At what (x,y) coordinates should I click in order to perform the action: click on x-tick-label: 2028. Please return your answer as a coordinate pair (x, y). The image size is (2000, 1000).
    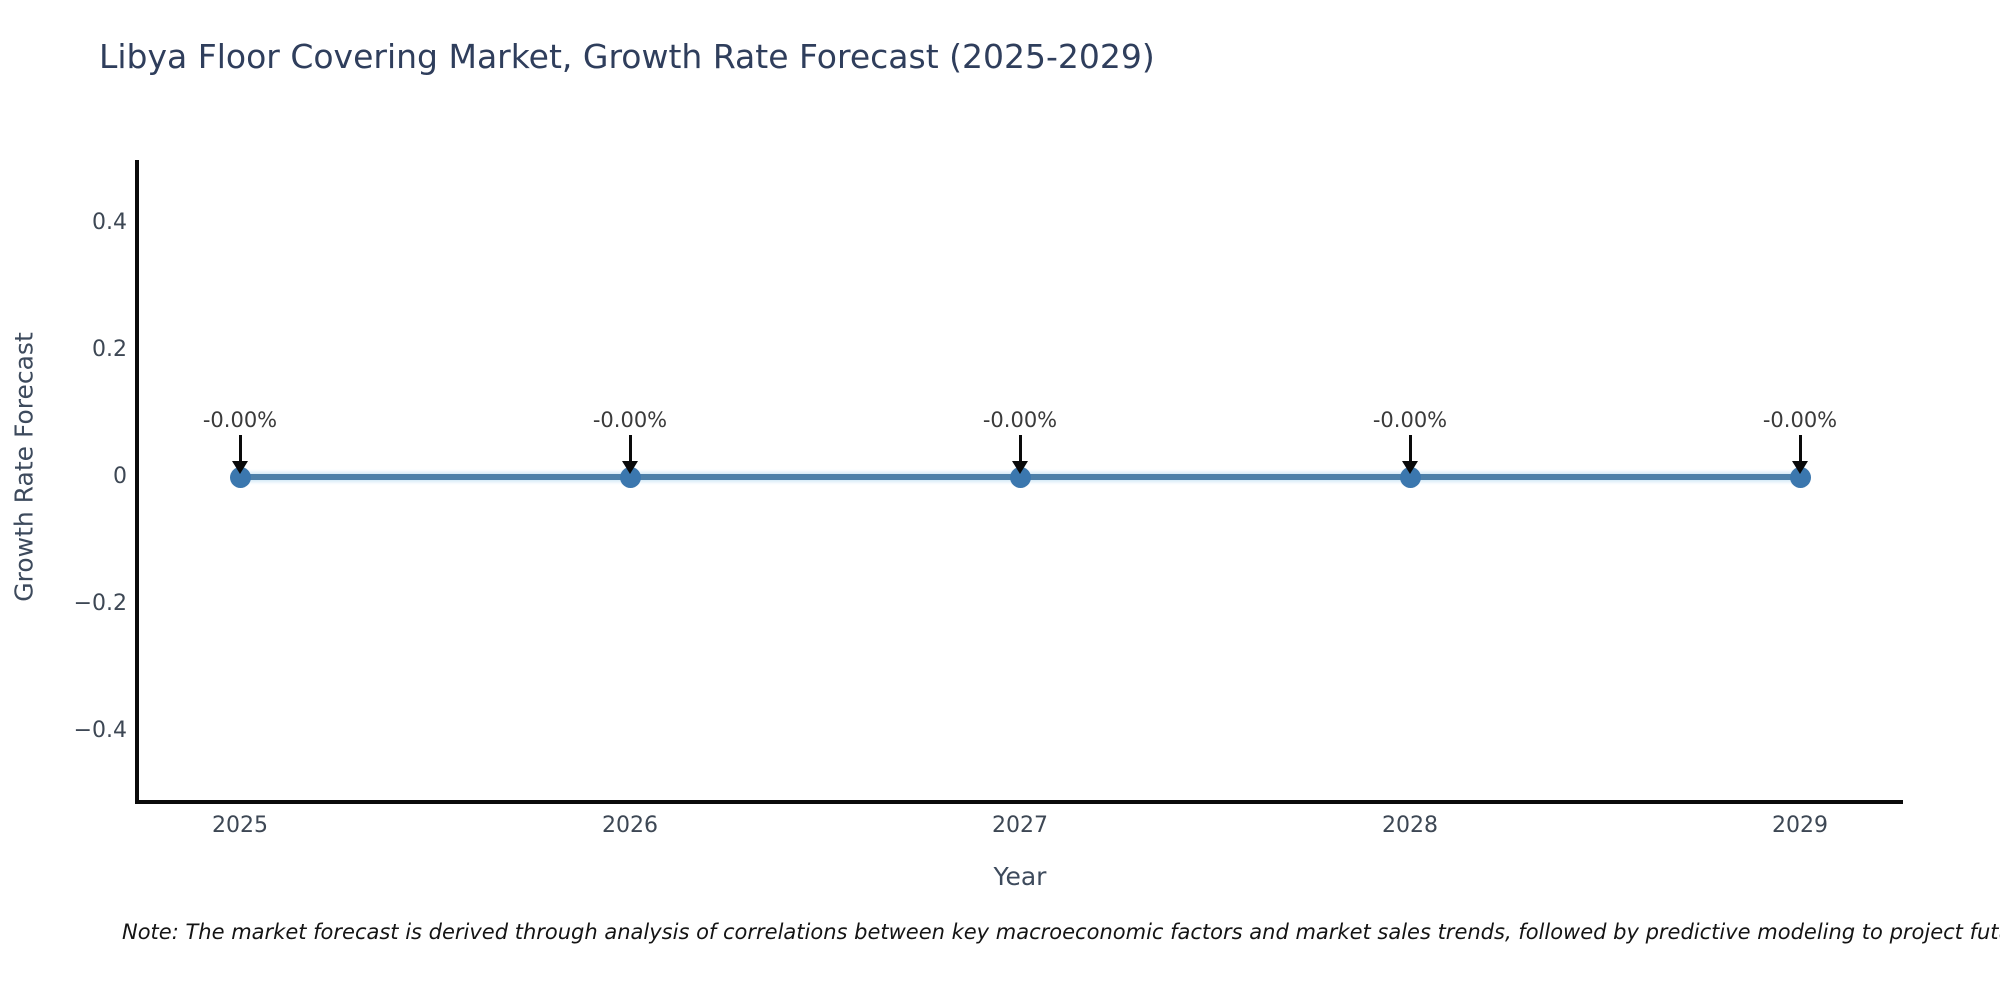
    Looking at the image, I should click on (1410, 825).